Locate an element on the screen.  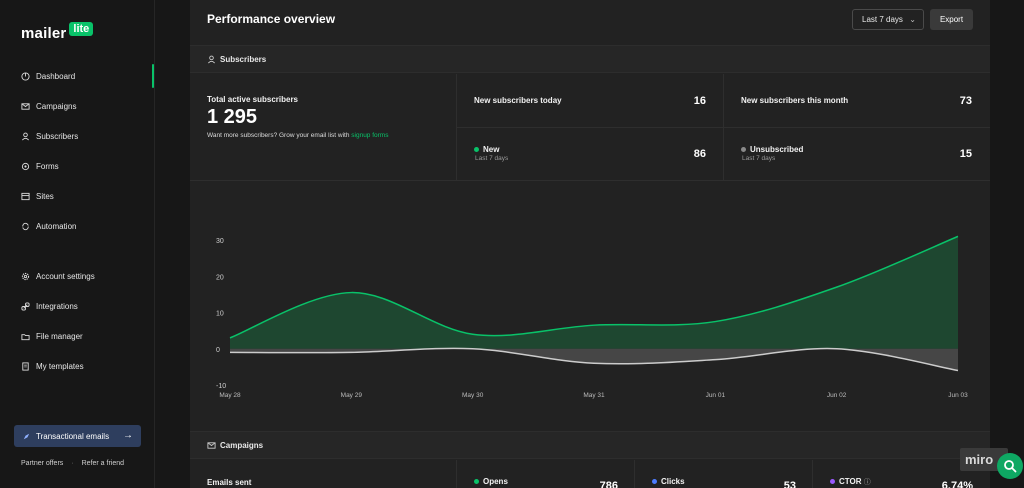
opens-label: Opens is located at coordinates (495, 481).